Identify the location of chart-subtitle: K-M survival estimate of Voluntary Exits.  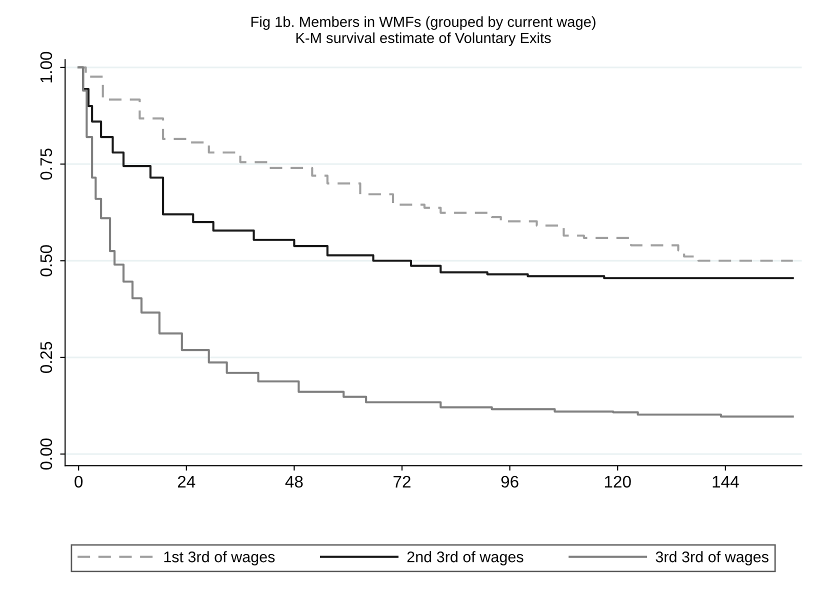
(423, 39).